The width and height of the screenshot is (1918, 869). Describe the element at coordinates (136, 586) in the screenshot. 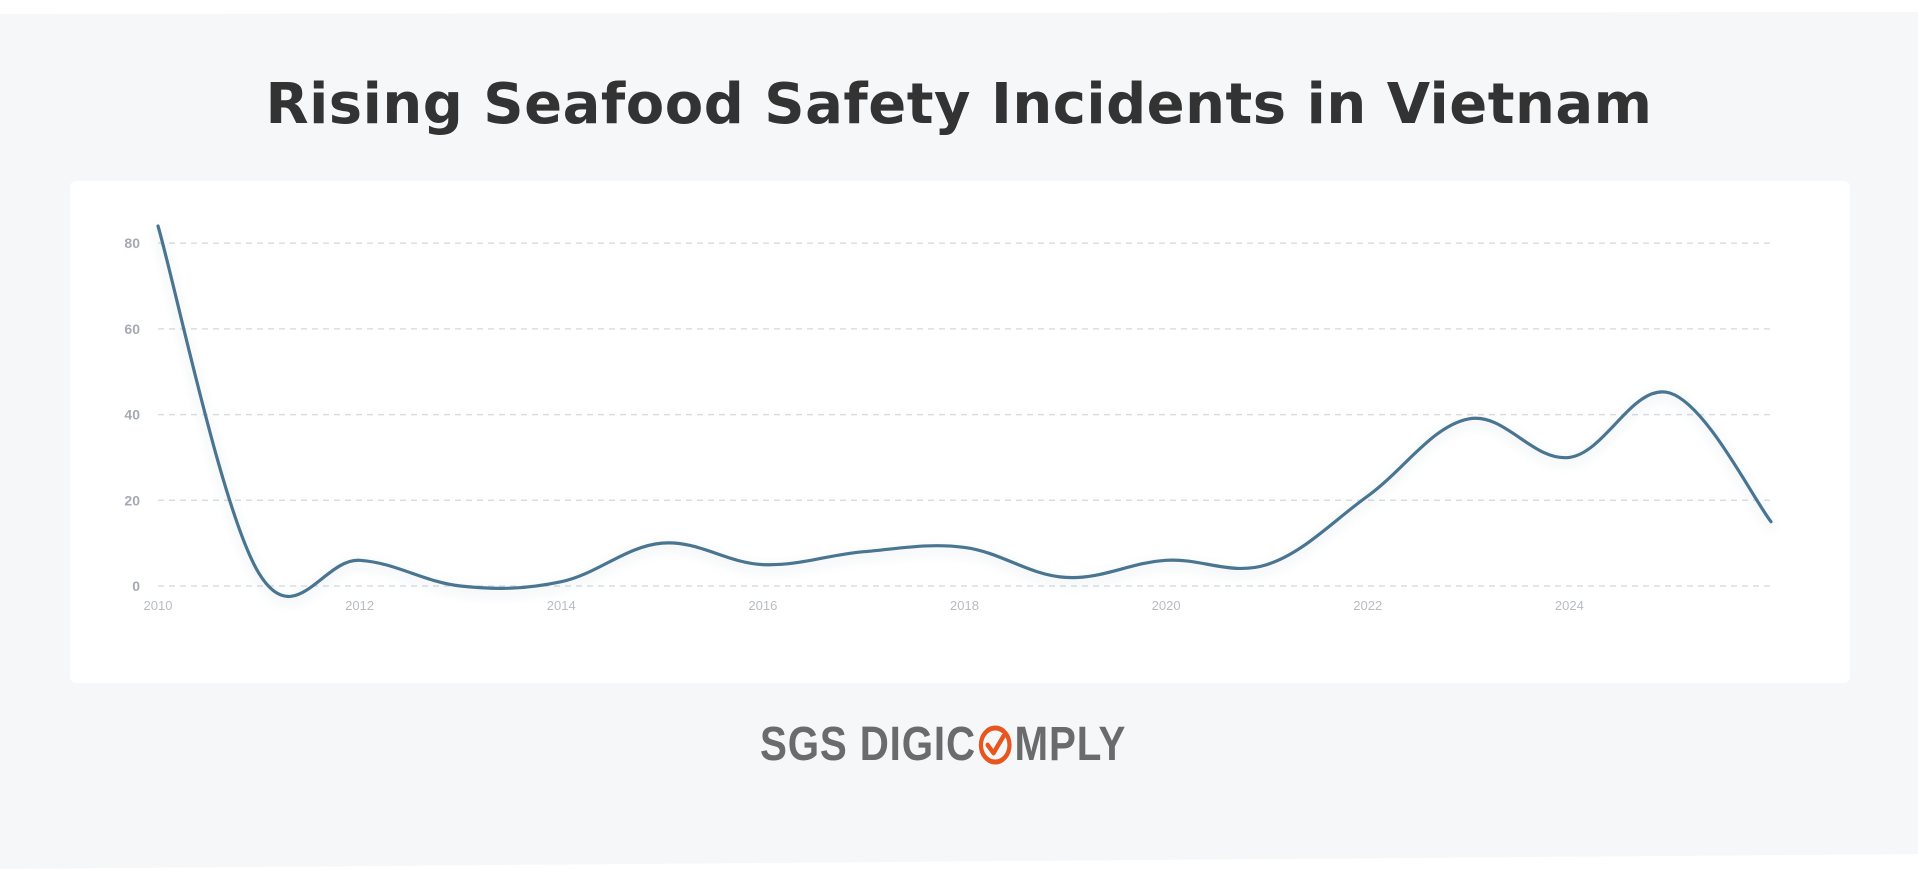

I see `y-tick-label: 0` at that location.